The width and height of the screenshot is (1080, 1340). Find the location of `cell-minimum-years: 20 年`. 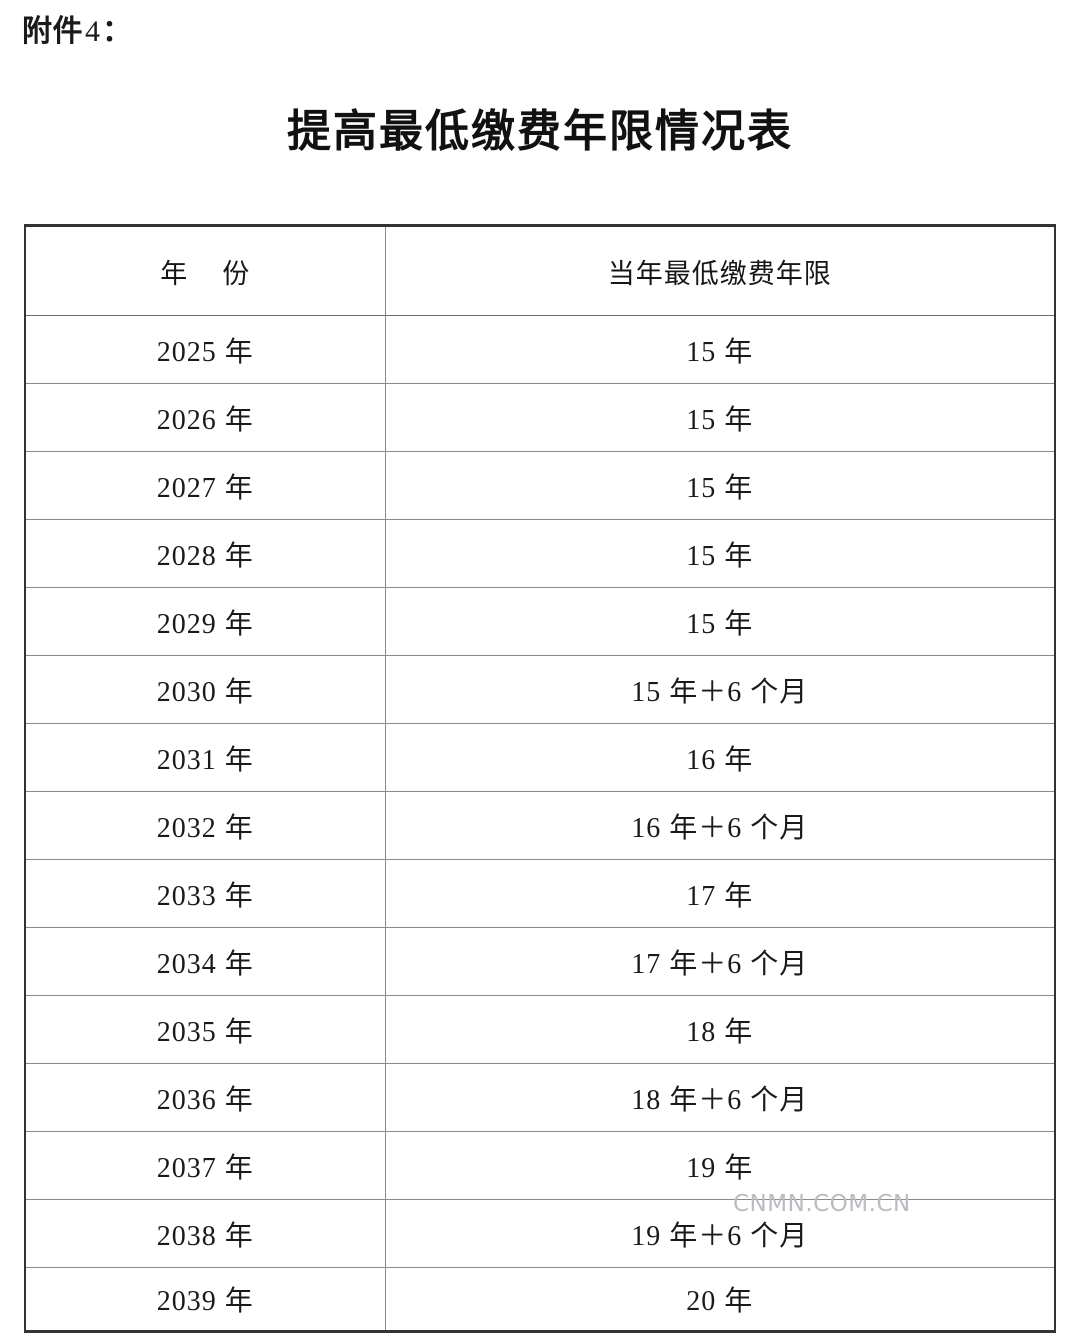

cell-minimum-years: 20 年 is located at coordinates (720, 1301).